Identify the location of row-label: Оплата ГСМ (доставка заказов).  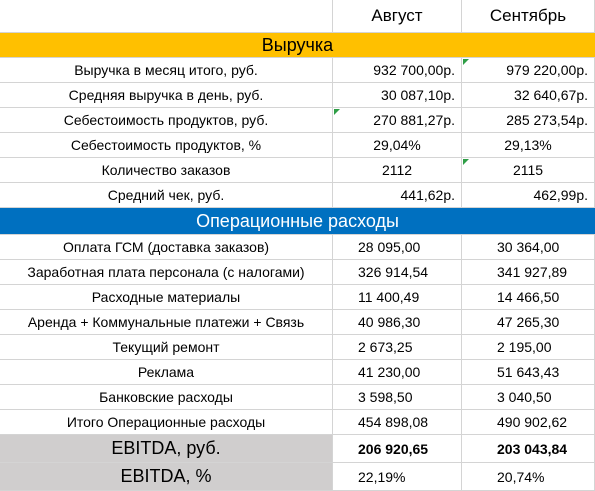
(166, 247).